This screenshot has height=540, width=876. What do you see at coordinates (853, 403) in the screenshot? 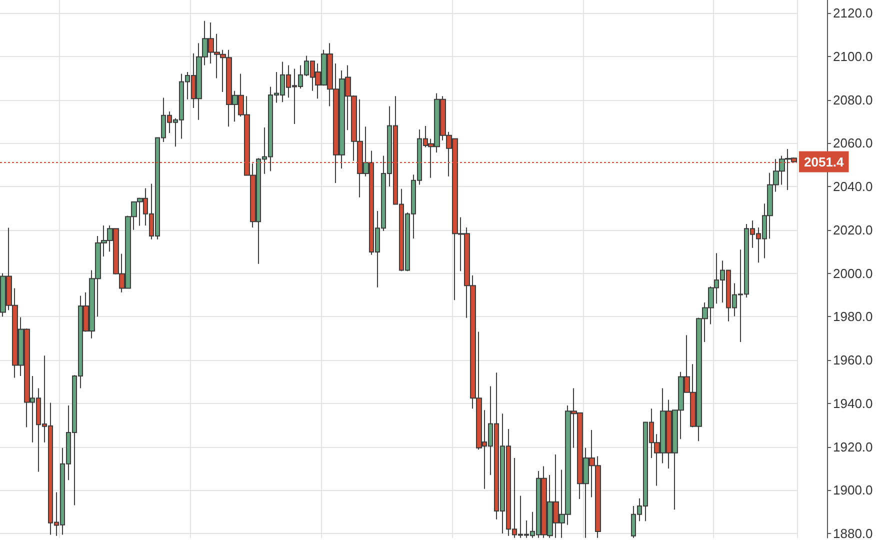
I see `y-tick-label: 1940.0` at bounding box center [853, 403].